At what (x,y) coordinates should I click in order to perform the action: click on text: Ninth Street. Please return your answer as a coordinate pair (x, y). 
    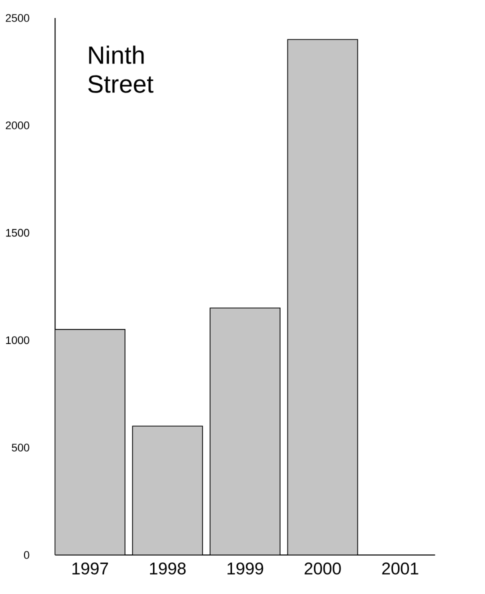
    Looking at the image, I should click on (121, 69).